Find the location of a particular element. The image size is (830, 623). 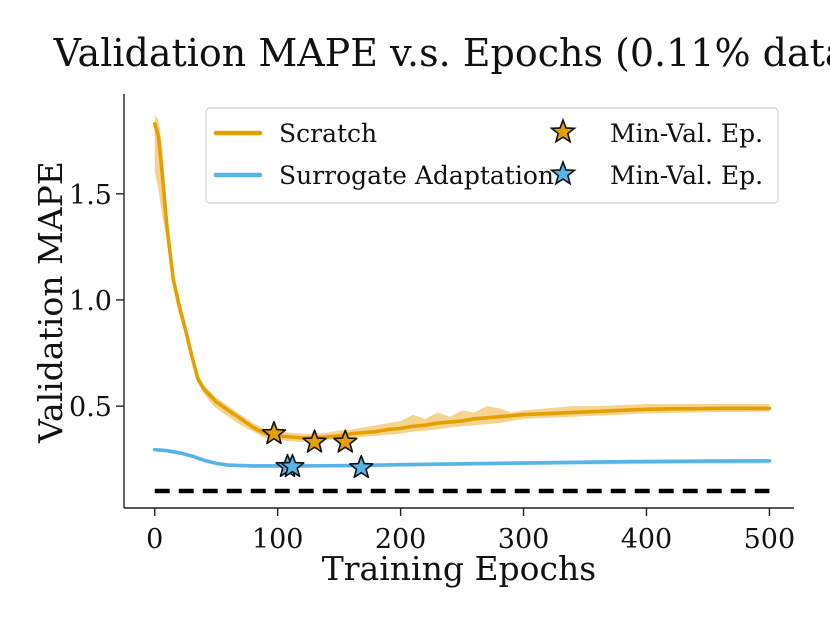

y-axis-ticks: 0.5 1.0 1.5 is located at coordinates (96, 301).